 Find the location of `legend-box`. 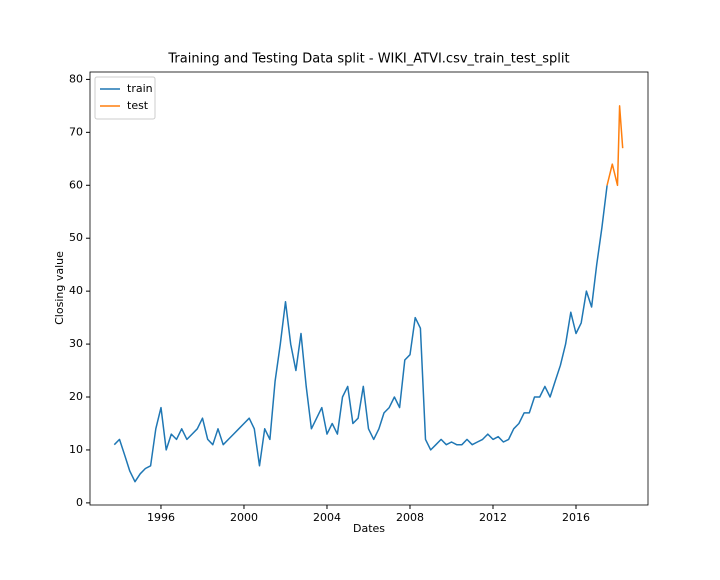

legend-box is located at coordinates (125, 98).